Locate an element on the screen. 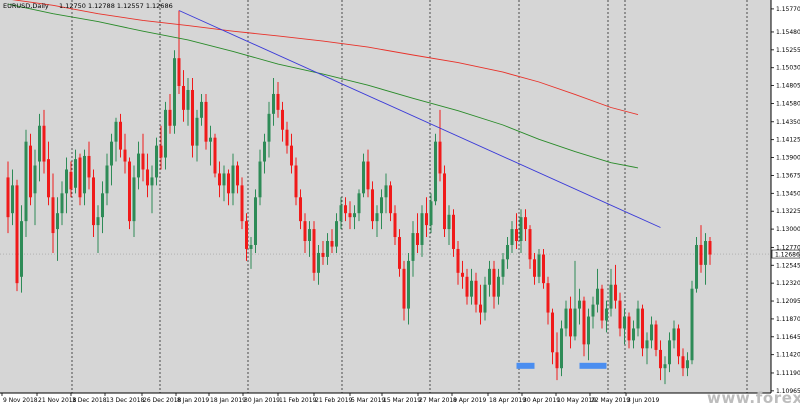  date-tick-label: 18 Apr 2019 is located at coordinates (507, 400).